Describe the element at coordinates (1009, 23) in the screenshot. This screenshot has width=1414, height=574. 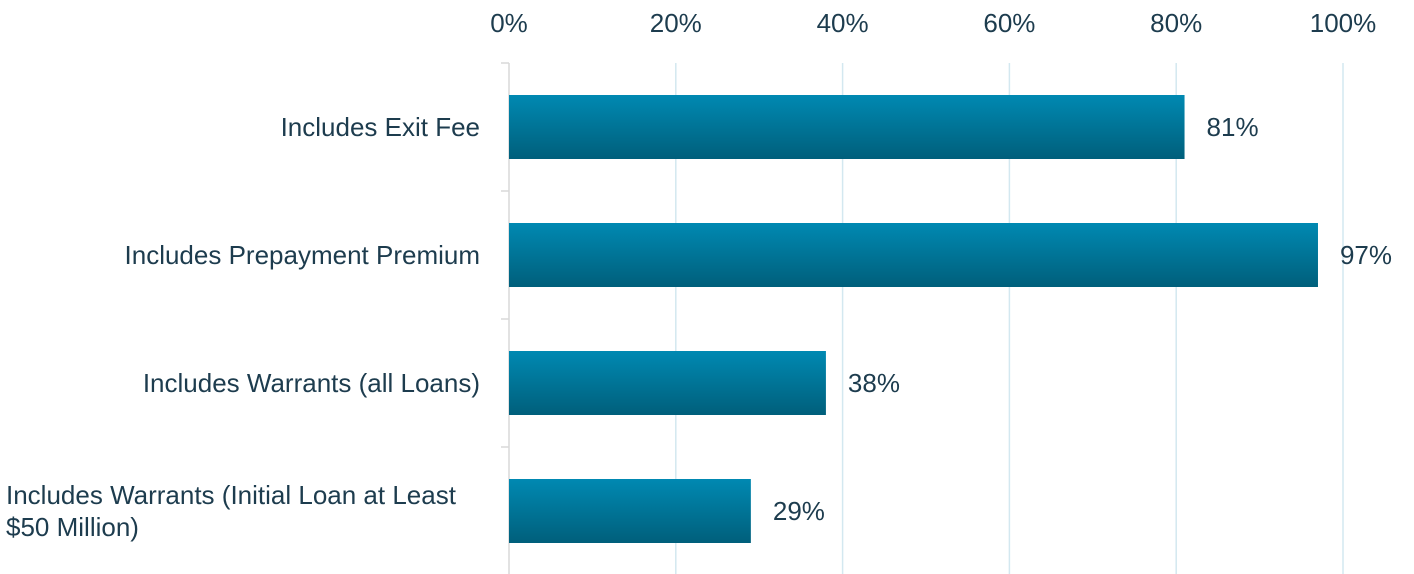
I see `x-tick-label: 60%` at that location.